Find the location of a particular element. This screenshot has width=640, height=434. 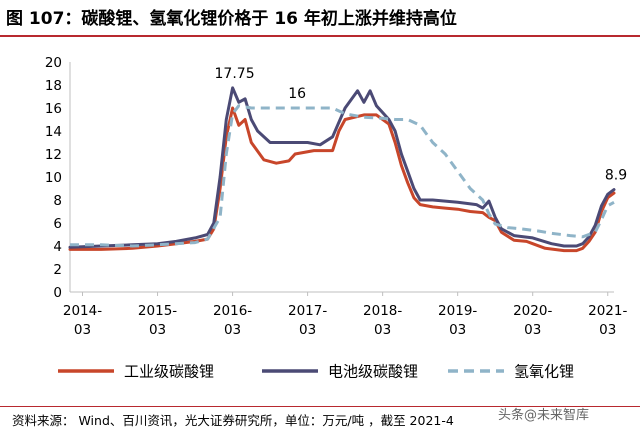

source-divider is located at coordinates (320, 406).